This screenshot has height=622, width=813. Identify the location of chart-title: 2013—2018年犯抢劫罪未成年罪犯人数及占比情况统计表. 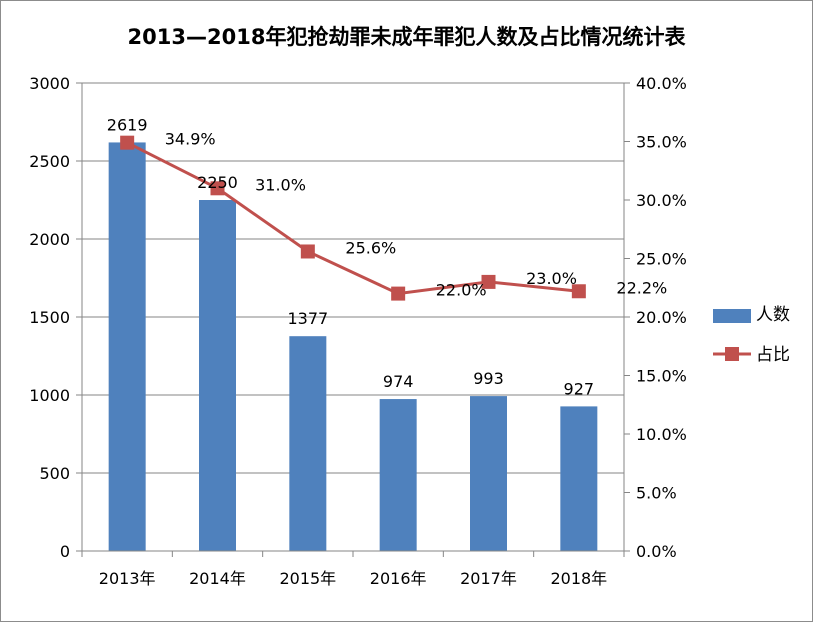
(406, 37).